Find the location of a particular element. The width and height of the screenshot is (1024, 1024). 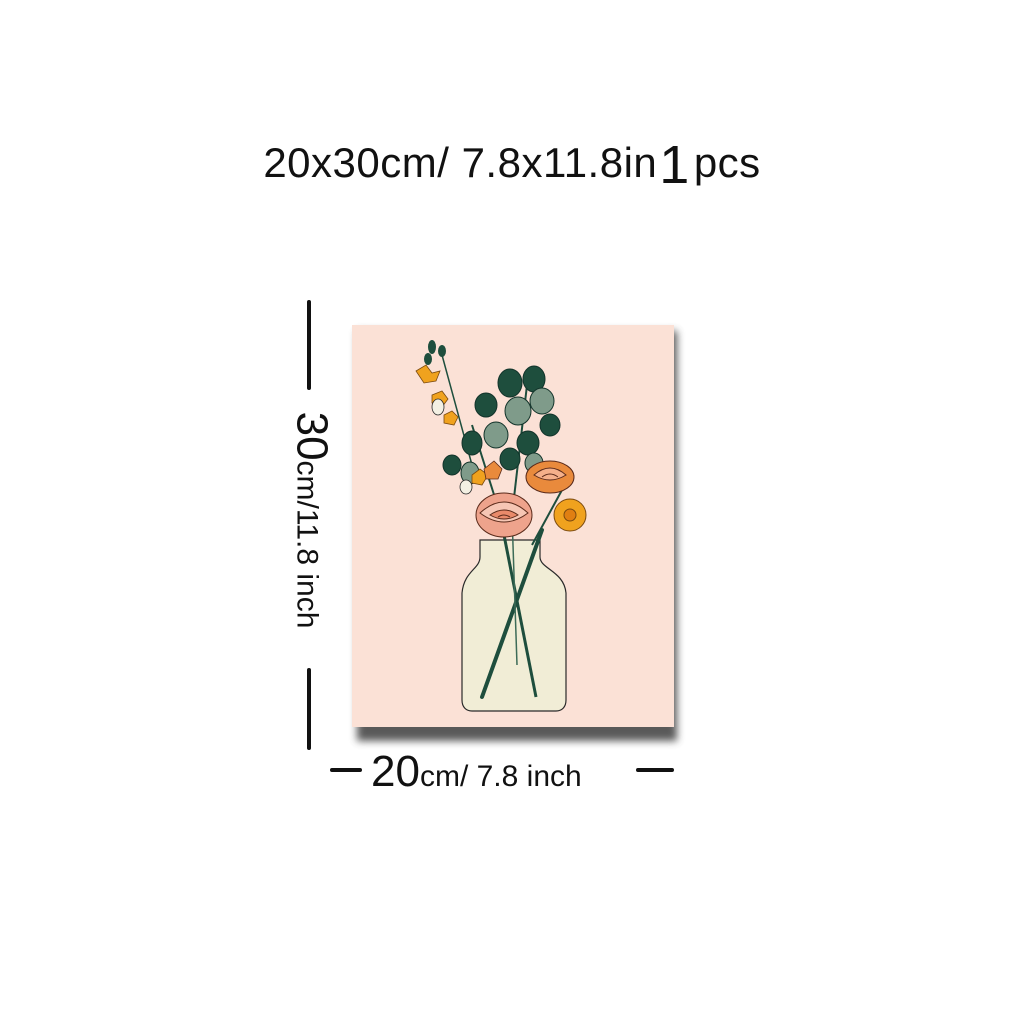

width-value: 20 is located at coordinates (395, 771).